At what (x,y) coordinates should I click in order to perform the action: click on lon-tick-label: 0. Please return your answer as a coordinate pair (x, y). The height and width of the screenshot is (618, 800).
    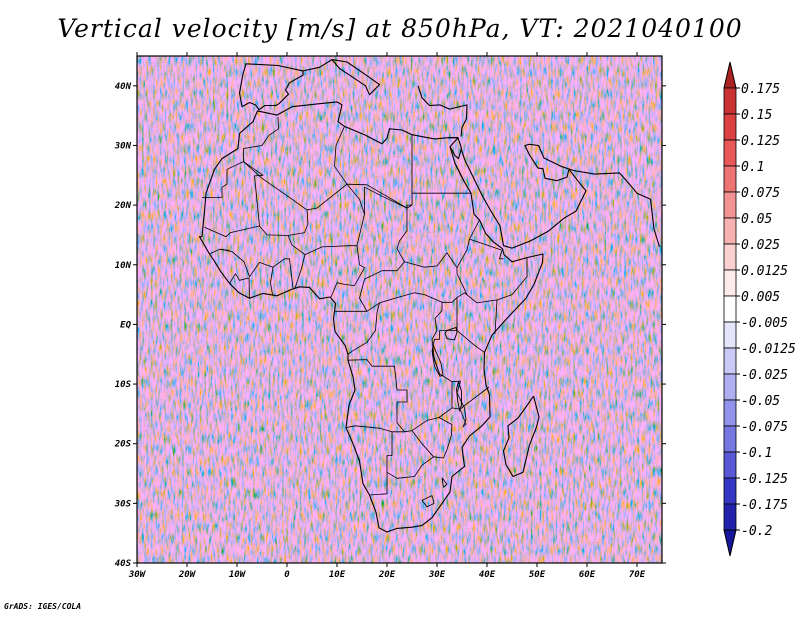
    Looking at the image, I should click on (287, 575).